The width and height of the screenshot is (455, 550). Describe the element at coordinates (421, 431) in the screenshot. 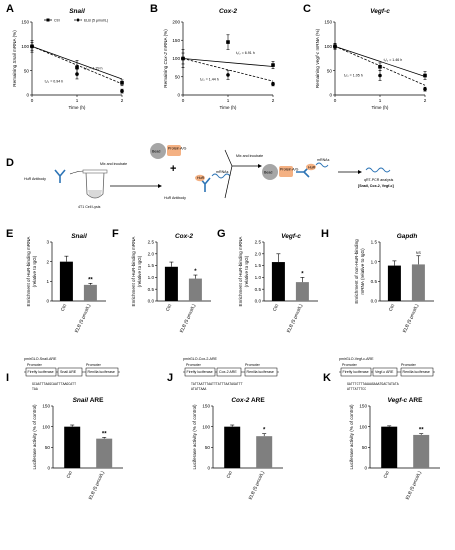

I see `significance-mark: **` at that location.